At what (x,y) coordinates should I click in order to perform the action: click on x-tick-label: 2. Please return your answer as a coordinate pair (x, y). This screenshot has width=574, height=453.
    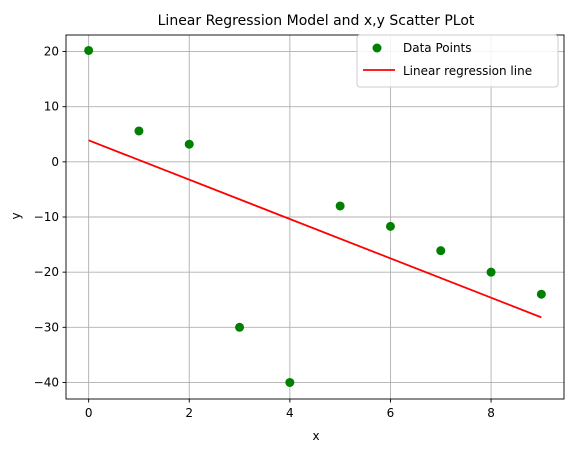
    Looking at the image, I should click on (189, 413).